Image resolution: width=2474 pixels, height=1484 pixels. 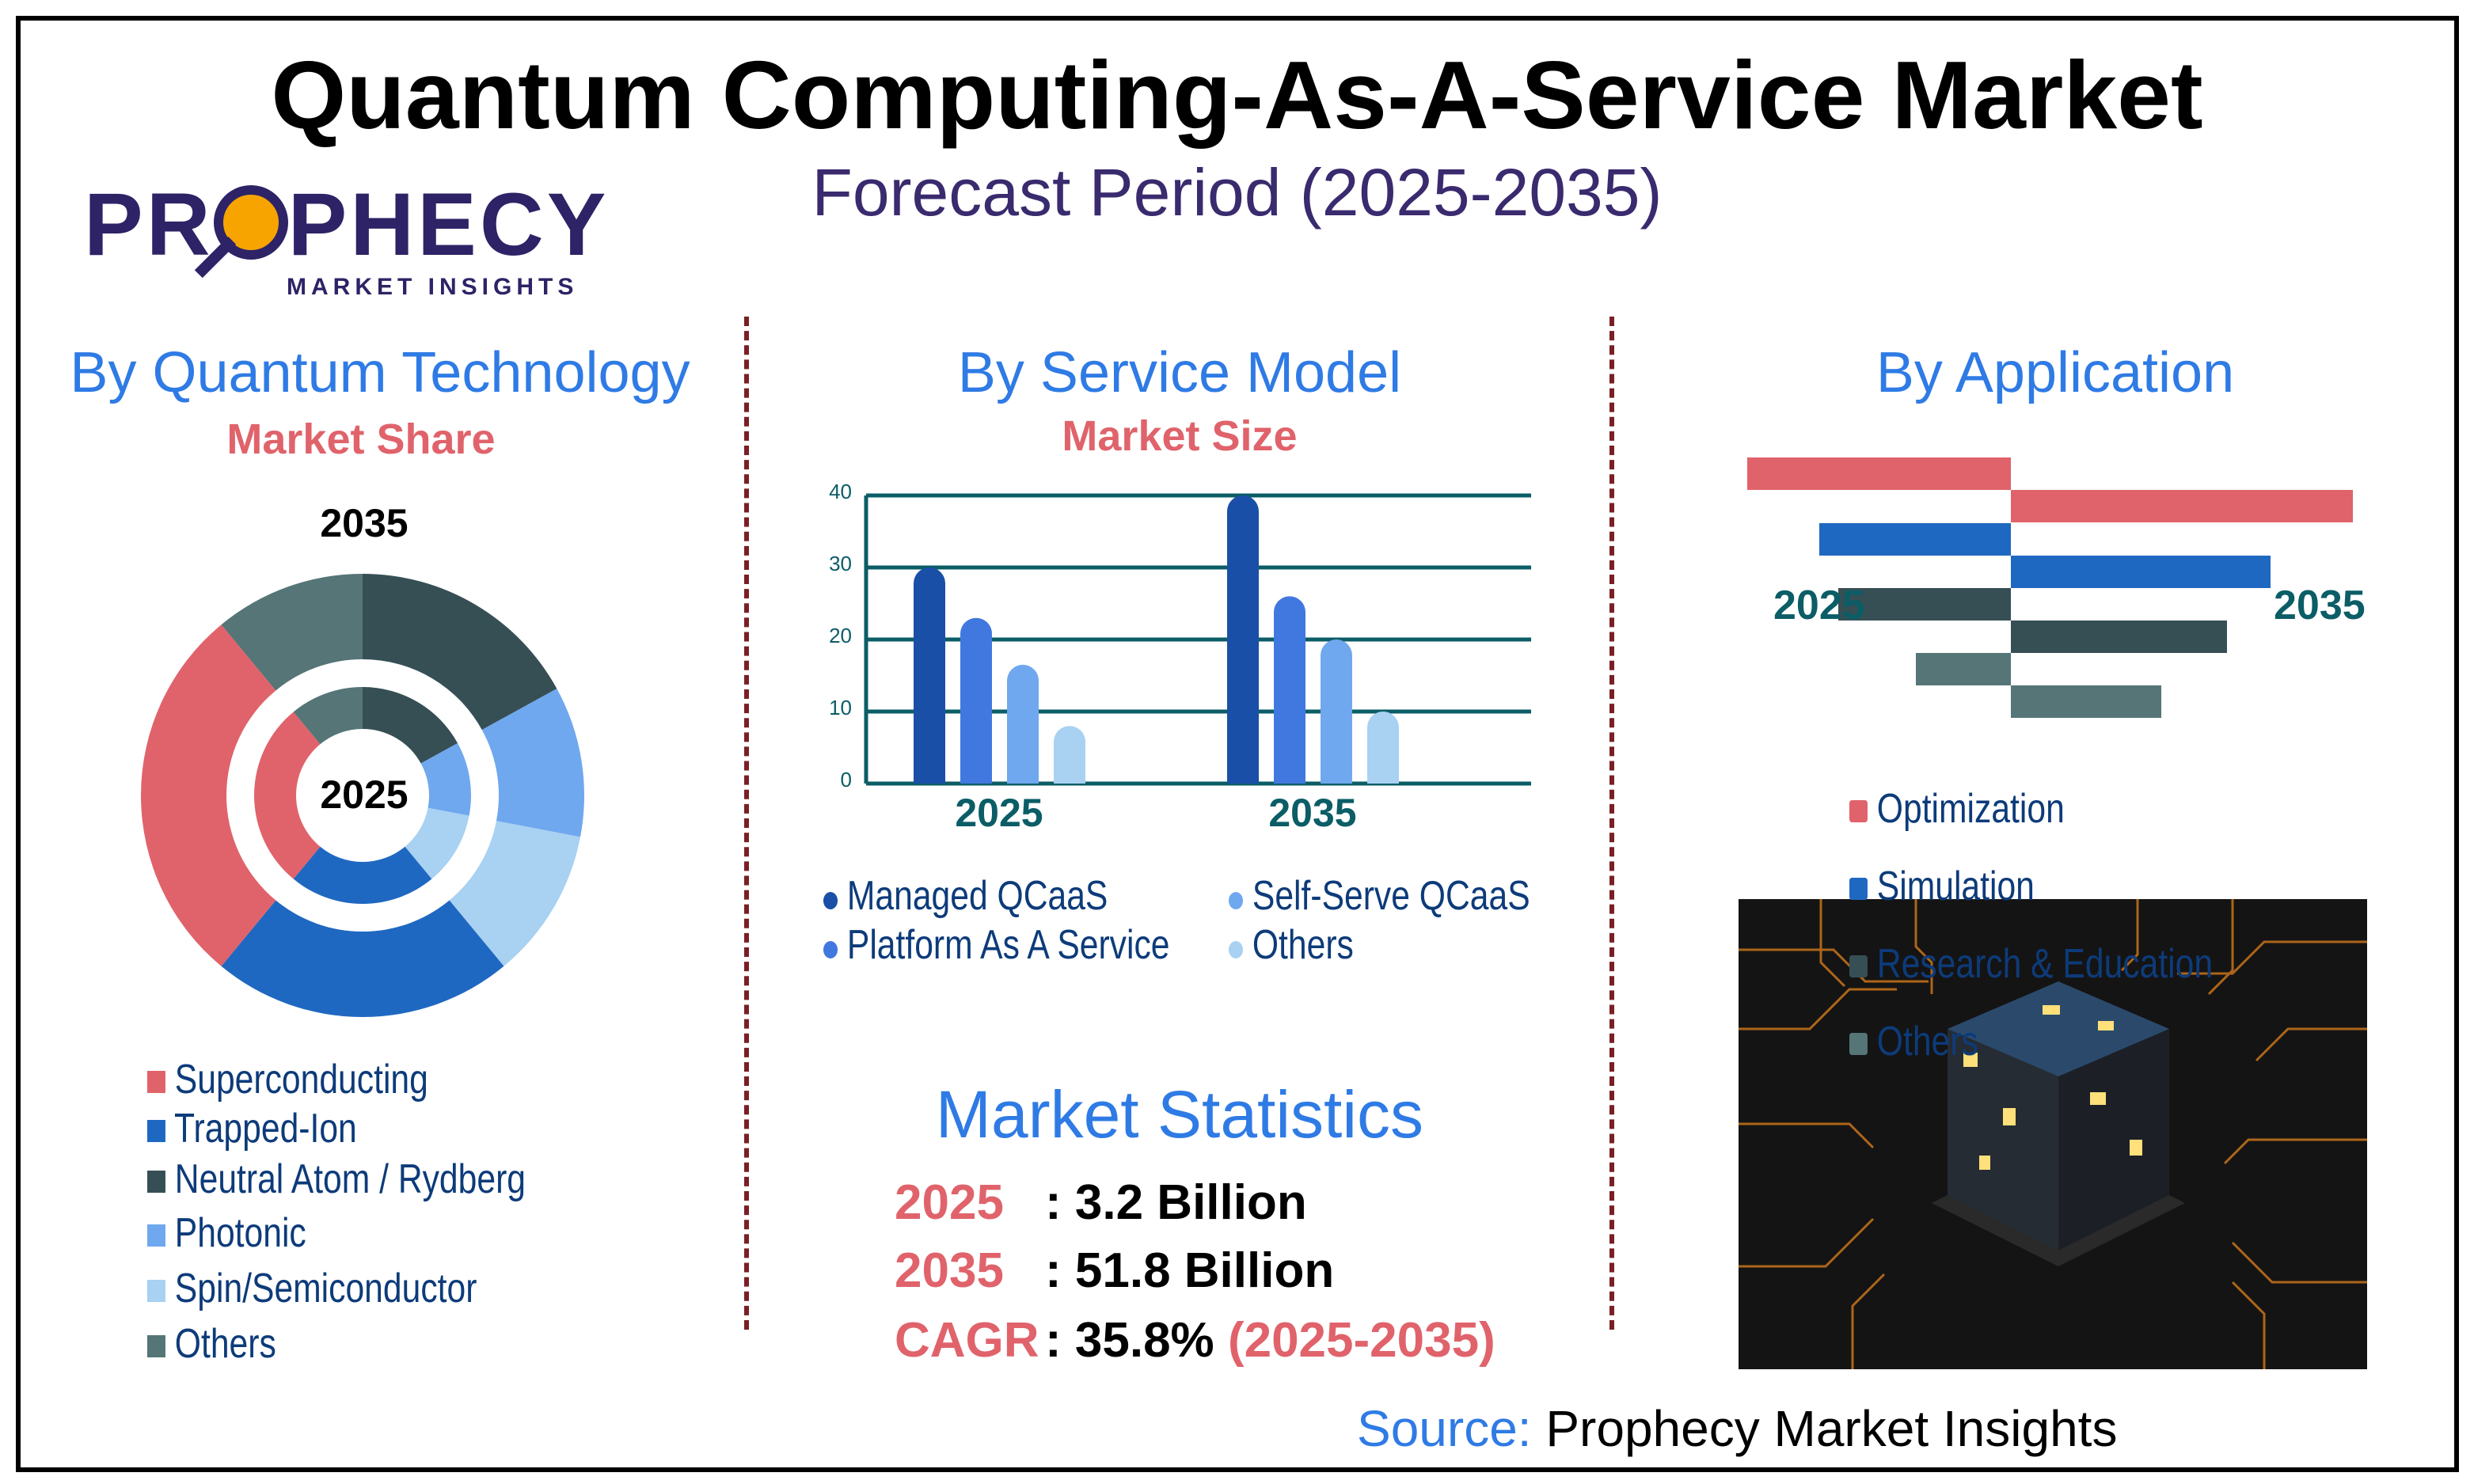 I want to click on section-subtitle-service-model: Market Size, so click(x=1180, y=436).